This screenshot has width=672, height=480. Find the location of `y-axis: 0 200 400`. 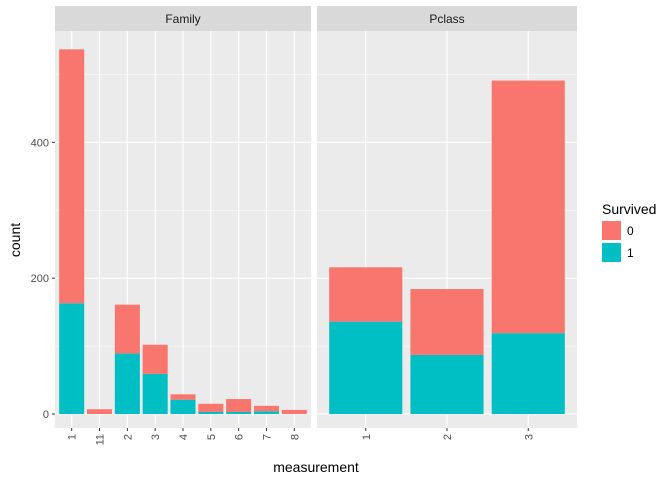

y-axis: 0 200 400 is located at coordinates (43, 279).